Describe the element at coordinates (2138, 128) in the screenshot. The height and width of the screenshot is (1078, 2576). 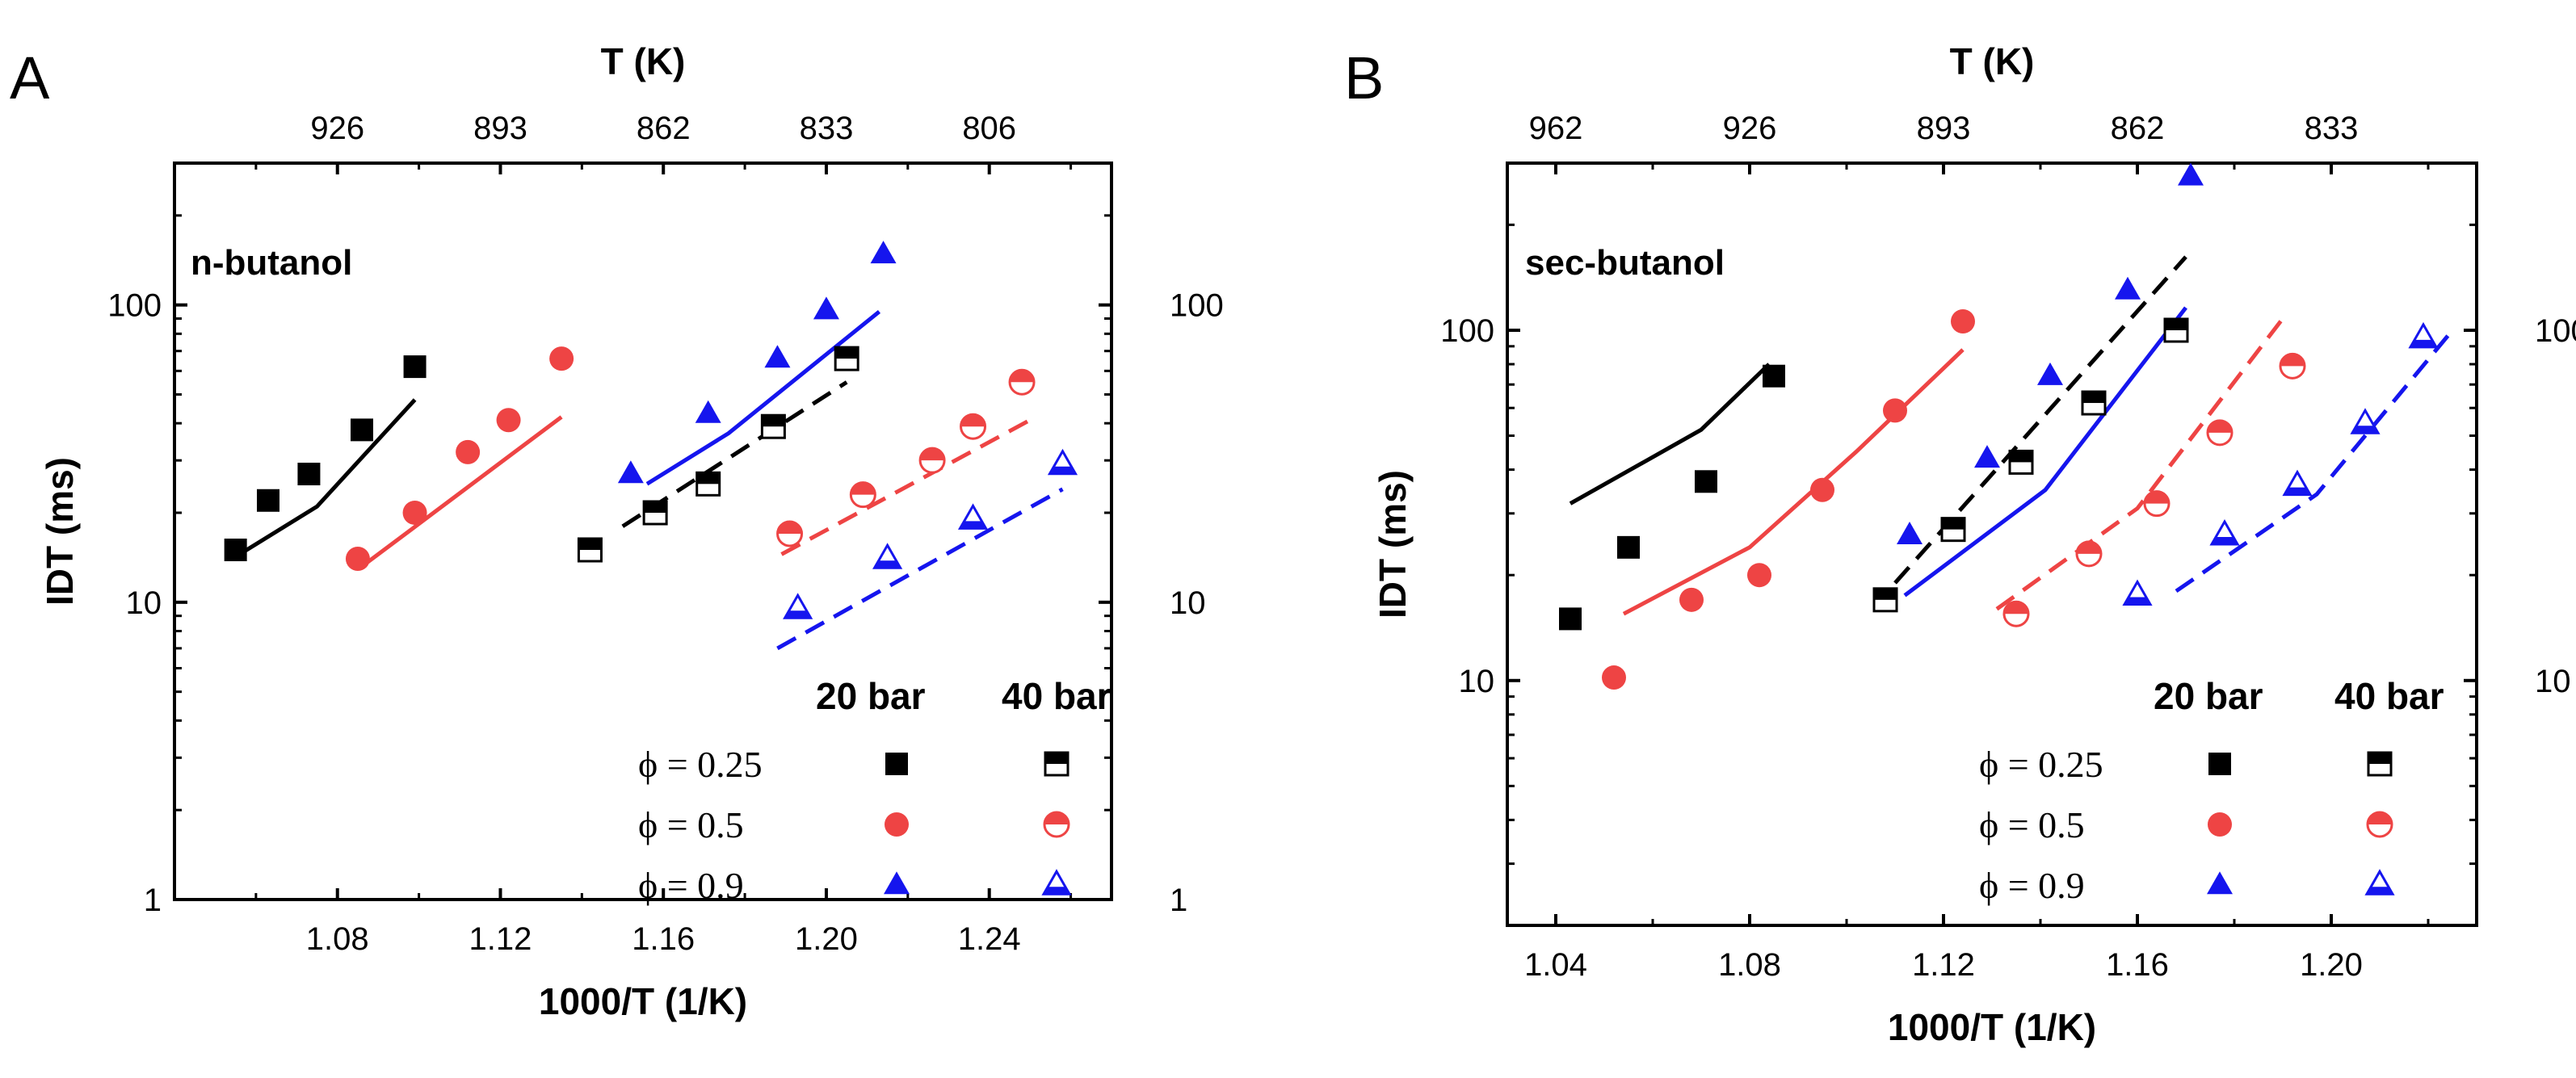
I see `top-tick-label: 862` at that location.